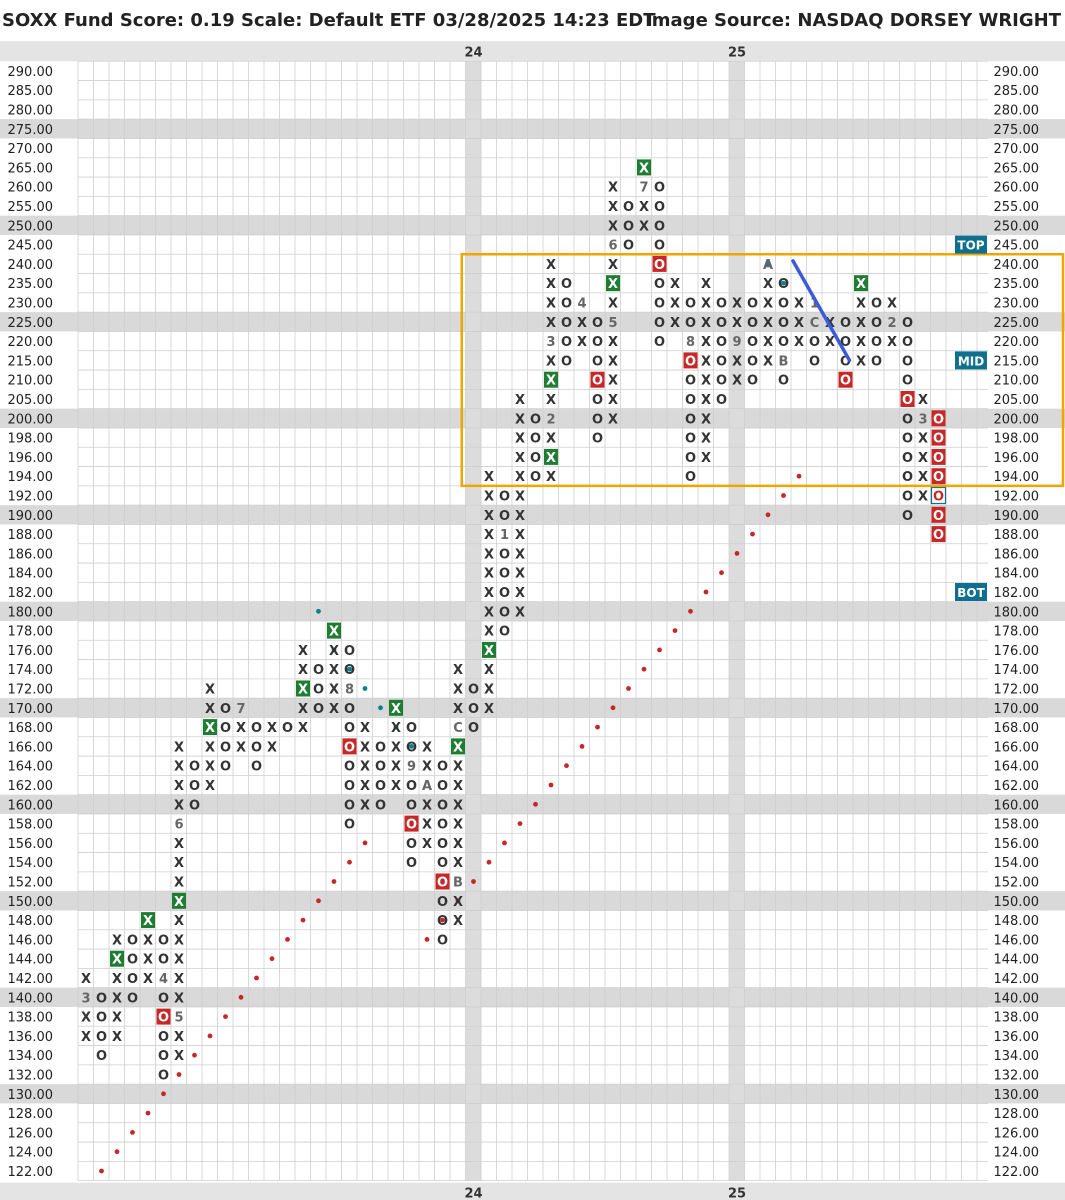  Describe the element at coordinates (31, 554) in the screenshot. I see `price-label-left: 186.00` at that location.